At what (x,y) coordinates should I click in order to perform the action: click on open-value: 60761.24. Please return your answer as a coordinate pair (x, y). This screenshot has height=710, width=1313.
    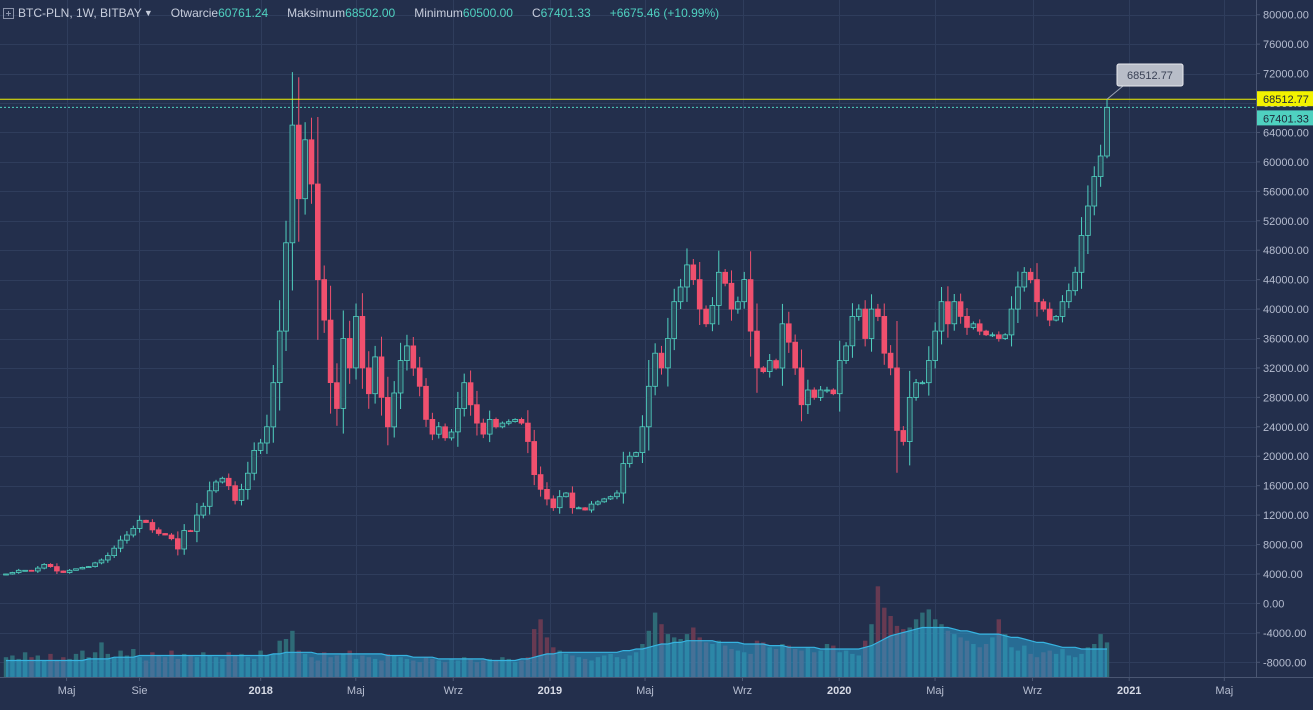
    Looking at the image, I should click on (243, 13).